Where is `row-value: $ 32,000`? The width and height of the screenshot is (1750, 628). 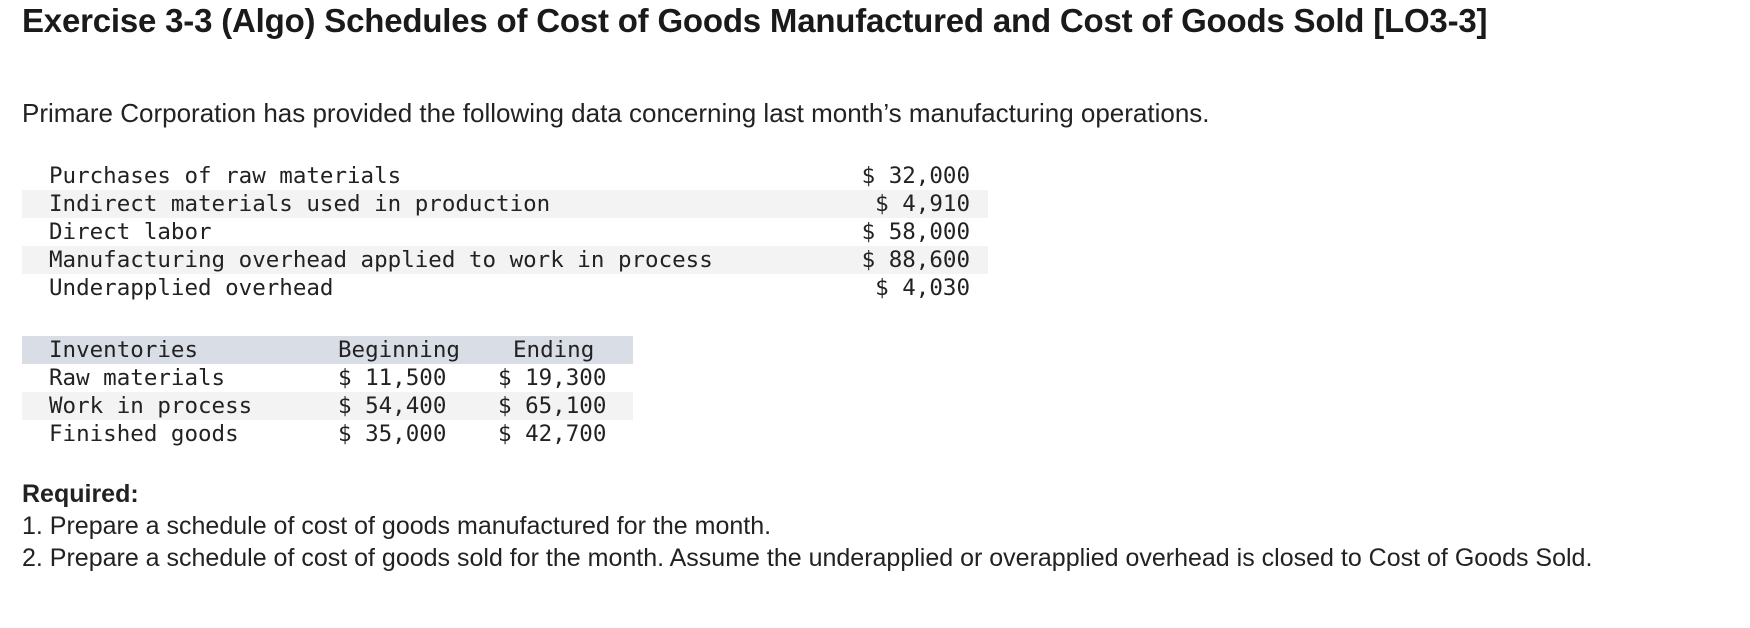 row-value: $ 32,000 is located at coordinates (915, 176).